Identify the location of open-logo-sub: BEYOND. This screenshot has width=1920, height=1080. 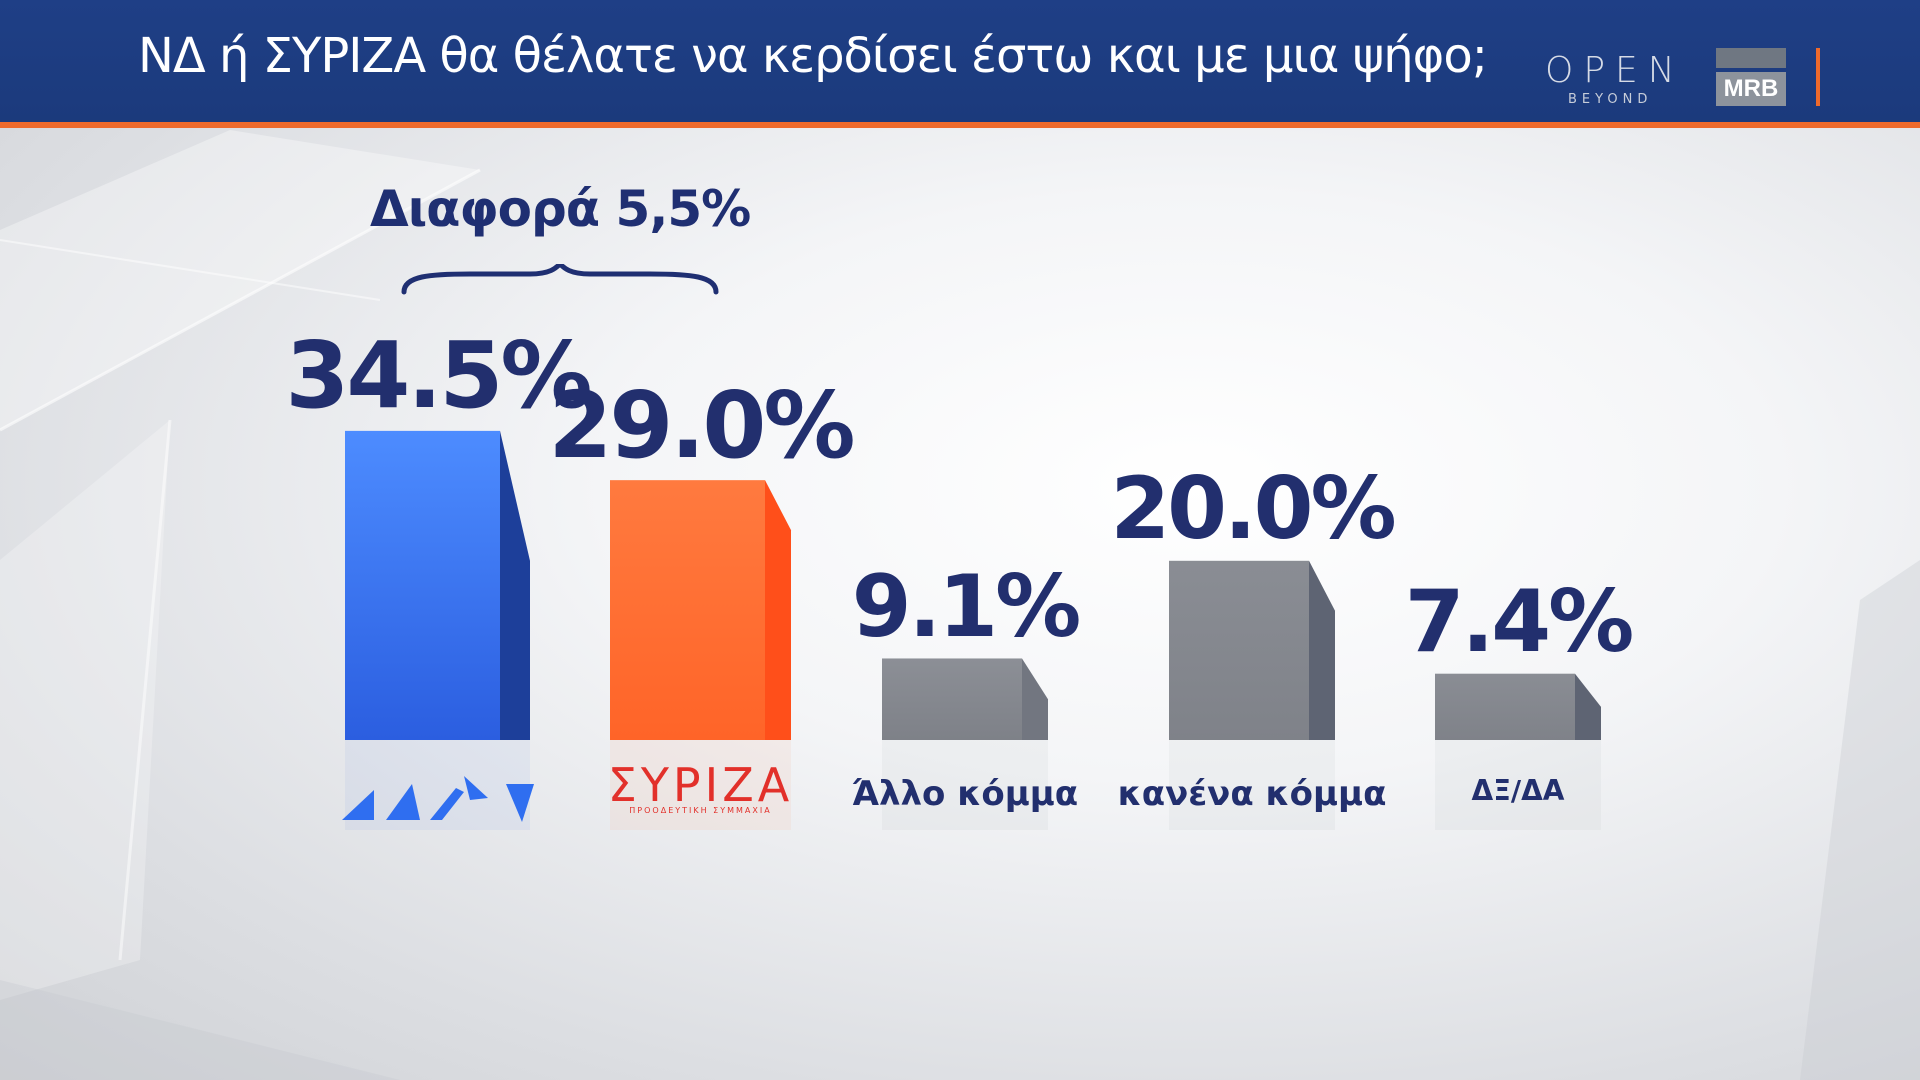
(1610, 99).